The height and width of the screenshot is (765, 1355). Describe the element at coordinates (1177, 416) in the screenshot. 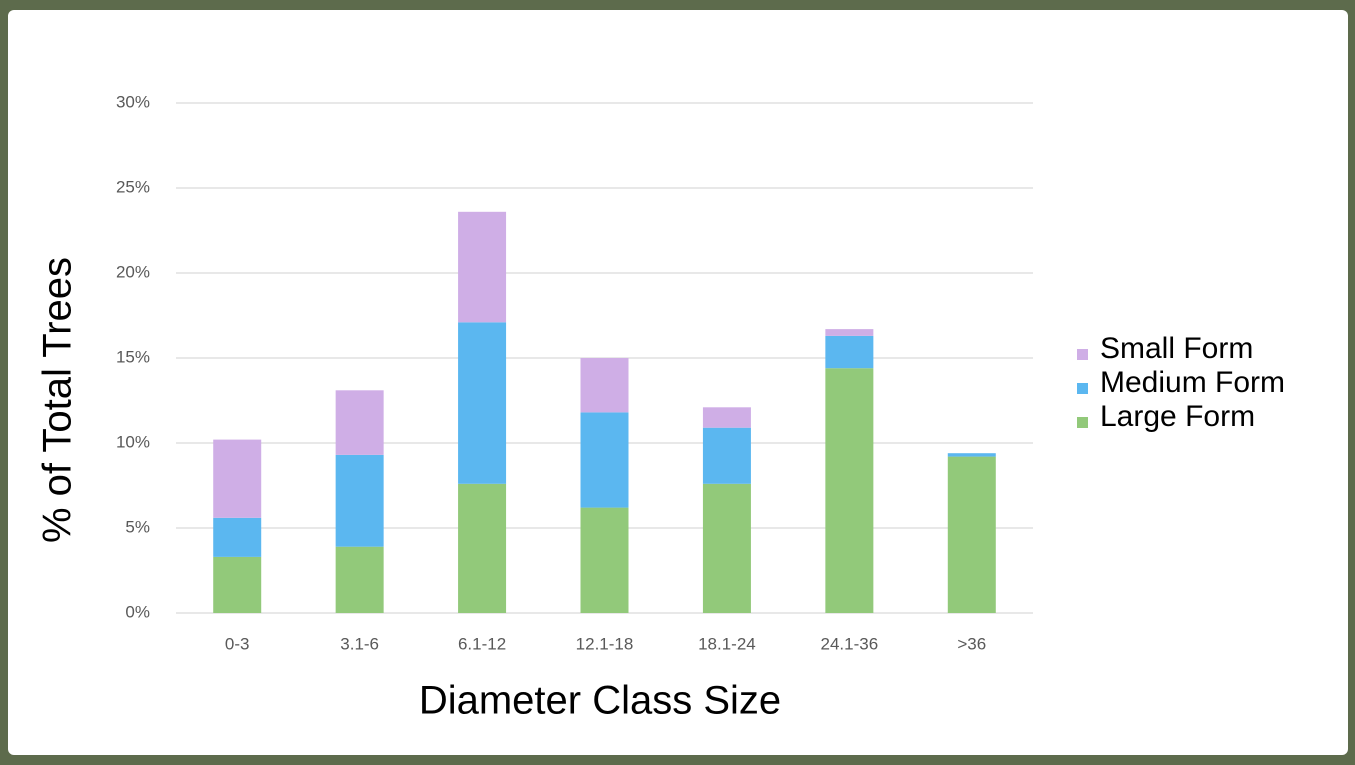

I see `legend-label: Large Form` at that location.